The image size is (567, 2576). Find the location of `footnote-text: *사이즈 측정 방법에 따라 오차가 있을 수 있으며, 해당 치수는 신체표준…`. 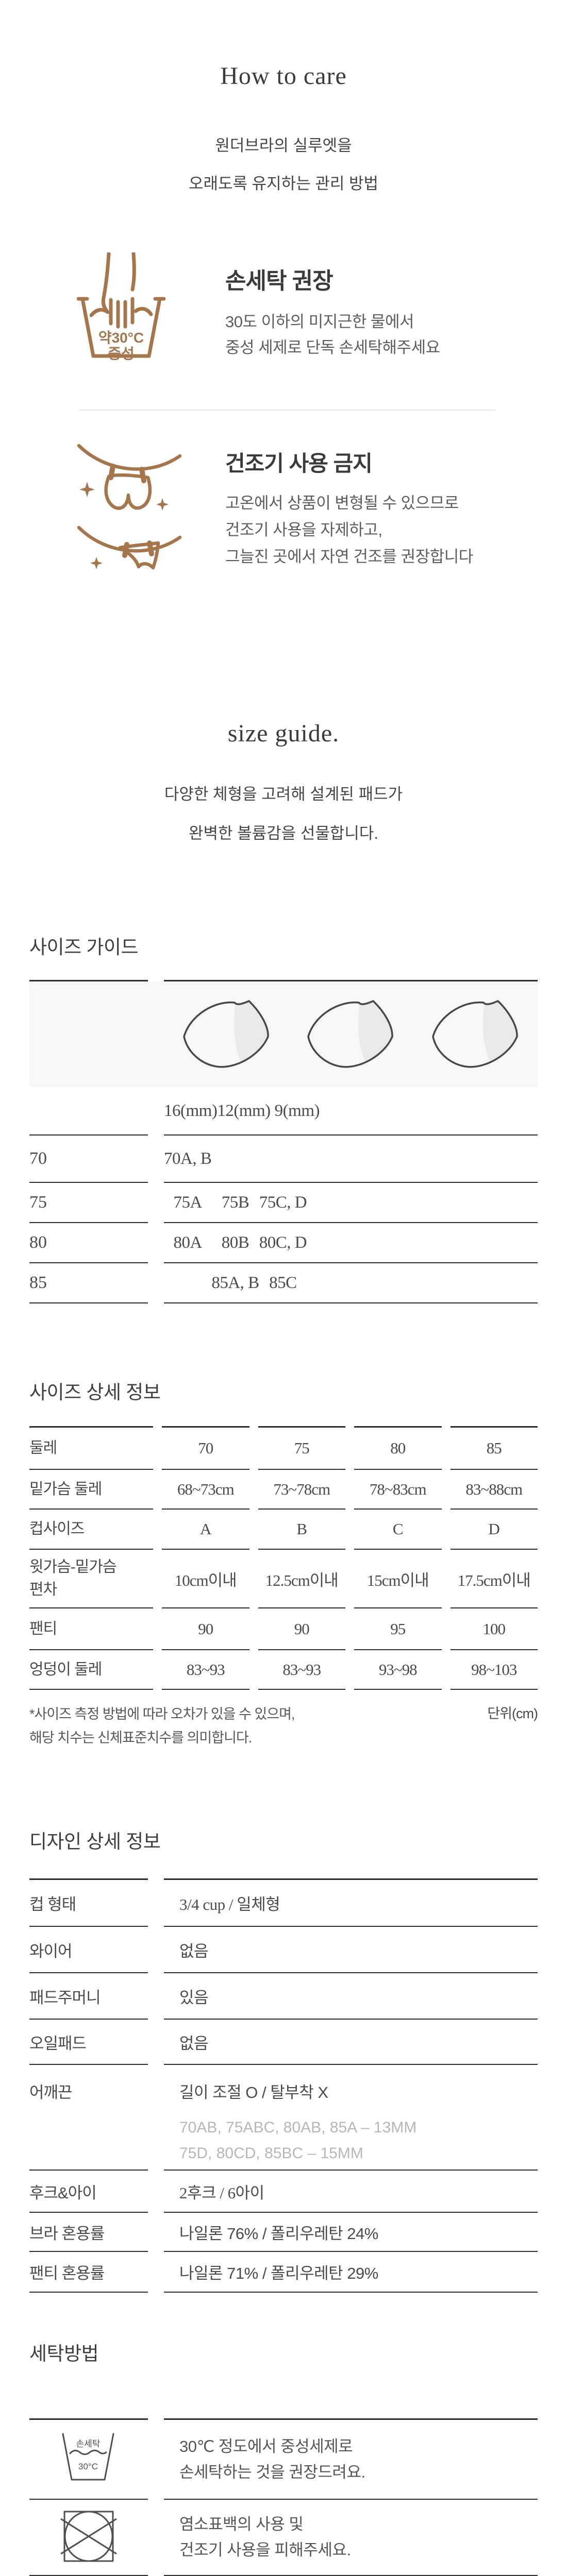

footnote-text: *사이즈 측정 방법에 따라 오차가 있을 수 있으며, 해당 치수는 신체표준… is located at coordinates (162, 1726).